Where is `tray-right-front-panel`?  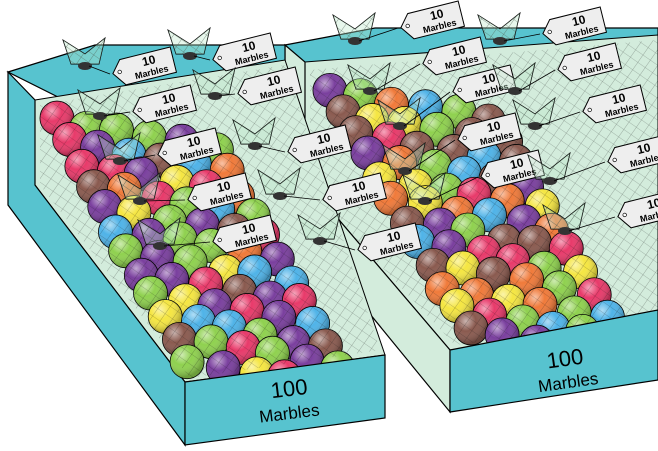 tray-right-front-panel is located at coordinates (553, 361).